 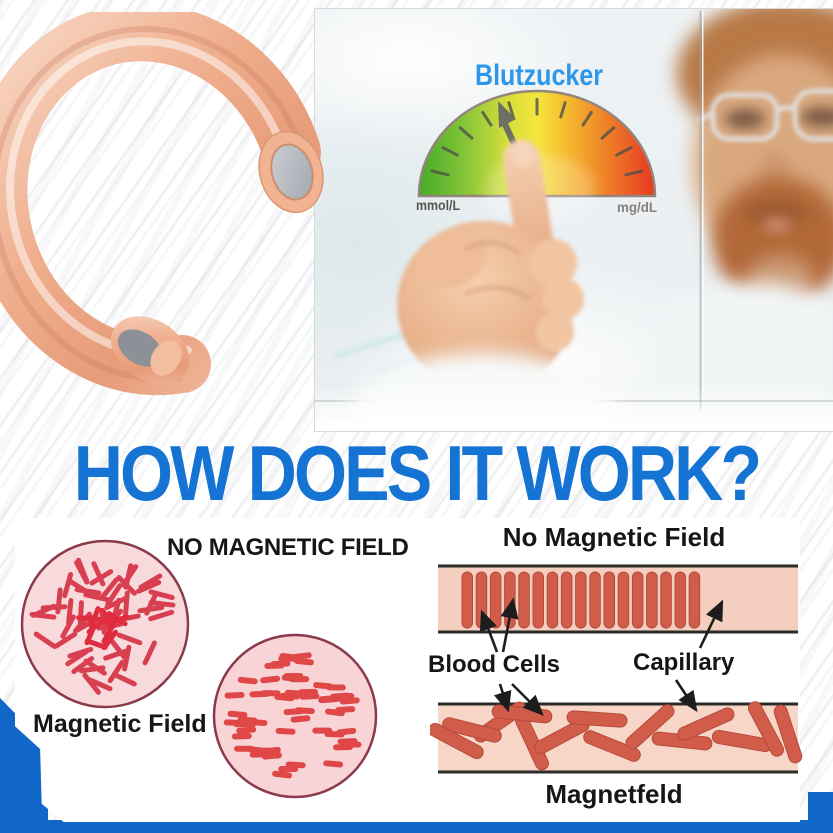 I want to click on gauge-arc, so click(x=537, y=143).